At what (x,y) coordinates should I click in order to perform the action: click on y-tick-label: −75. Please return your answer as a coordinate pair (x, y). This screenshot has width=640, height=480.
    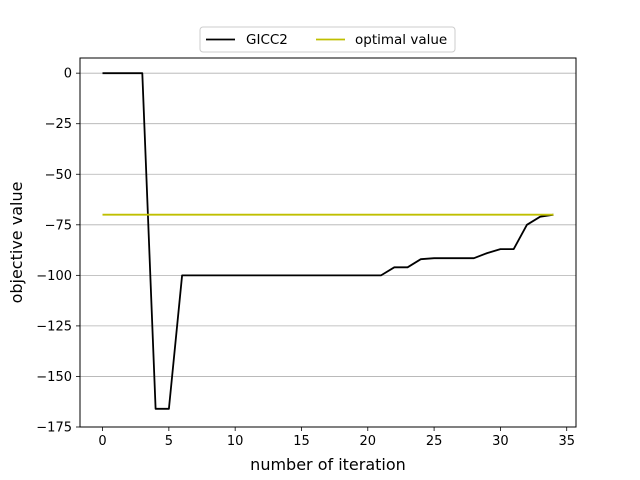
    Looking at the image, I should click on (58, 225).